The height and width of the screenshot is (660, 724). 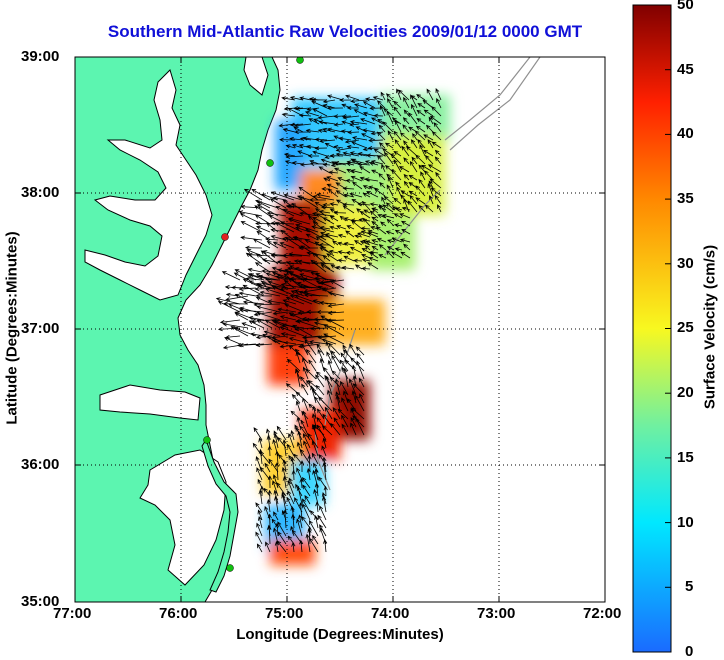 I want to click on colorbar-tick-label: 40, so click(x=685, y=133).